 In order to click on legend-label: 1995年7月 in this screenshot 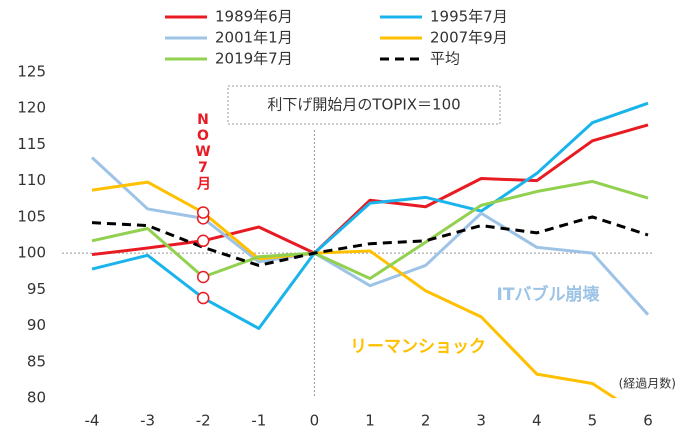, I will do `click(469, 17)`.